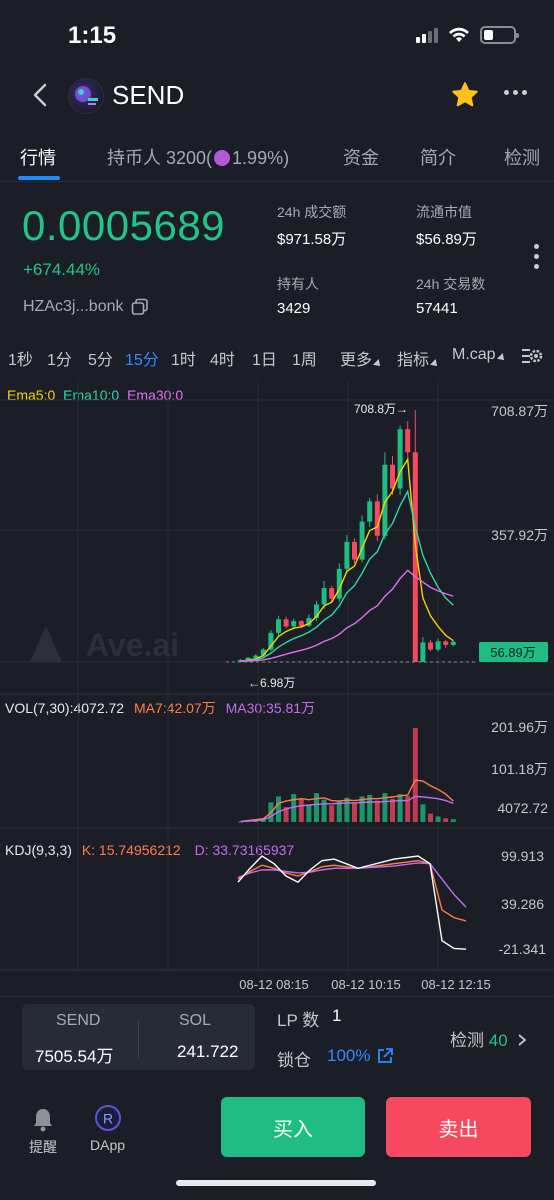 This screenshot has width=554, height=1200. Describe the element at coordinates (208, 1051) in the screenshot. I see `pair-value: 241.722` at that location.